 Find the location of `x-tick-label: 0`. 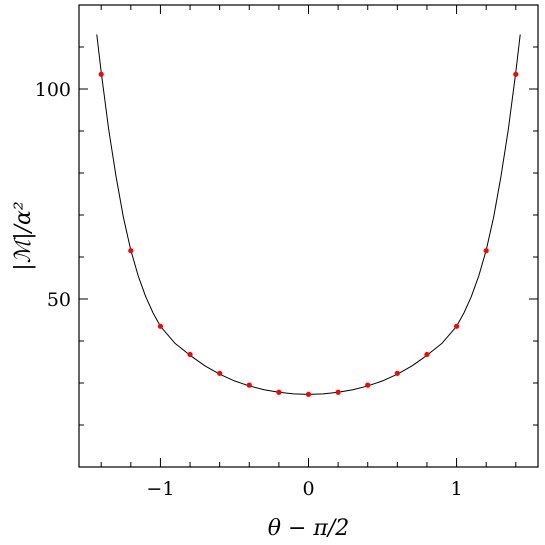

x-tick-label: 0 is located at coordinates (308, 489).